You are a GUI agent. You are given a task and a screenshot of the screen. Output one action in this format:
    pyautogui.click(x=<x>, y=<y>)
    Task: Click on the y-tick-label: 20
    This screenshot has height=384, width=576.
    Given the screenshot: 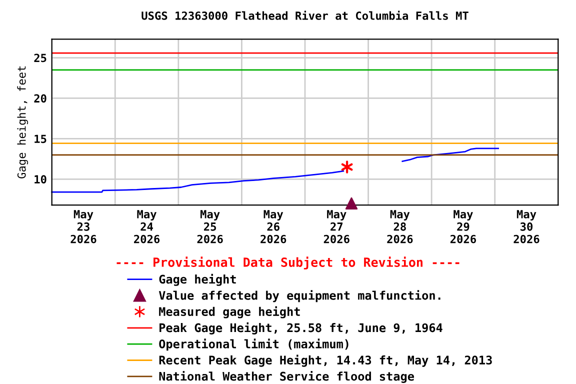 What is the action you would take?
    pyautogui.click(x=40, y=98)
    